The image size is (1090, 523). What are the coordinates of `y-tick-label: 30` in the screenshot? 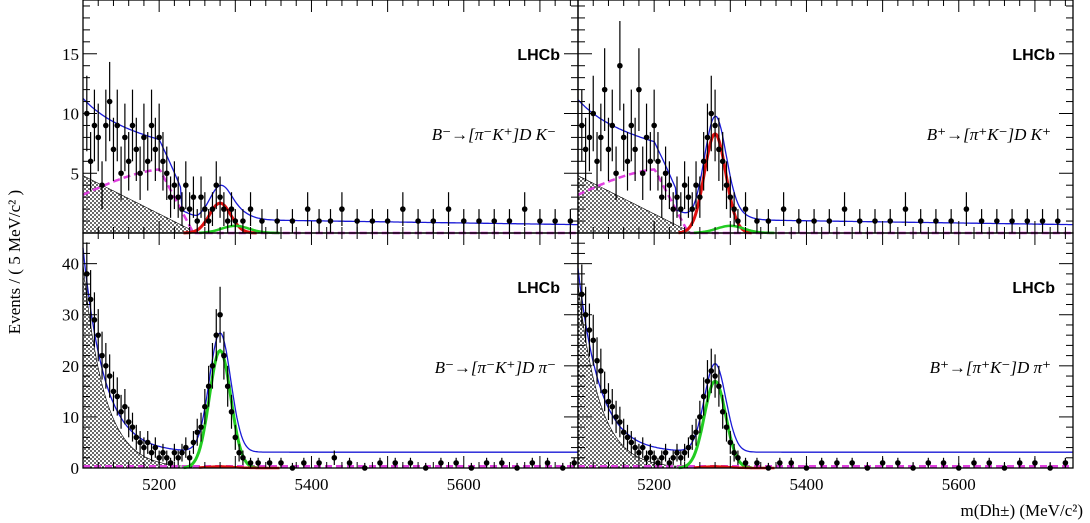 It's located at (70, 315).